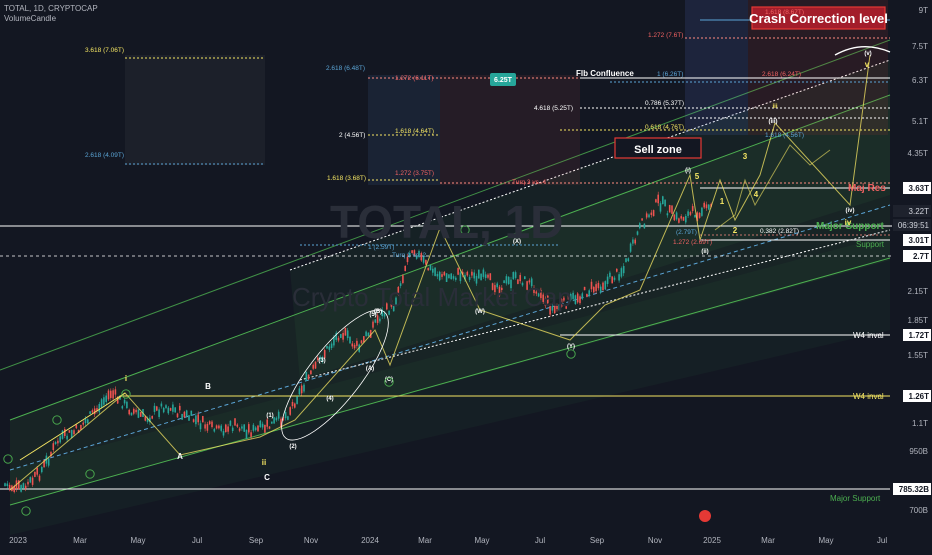 Image resolution: width=932 pixels, height=555 pixels. Describe the element at coordinates (918, 451) in the screenshot. I see `y-tick-950B: 950B` at that location.